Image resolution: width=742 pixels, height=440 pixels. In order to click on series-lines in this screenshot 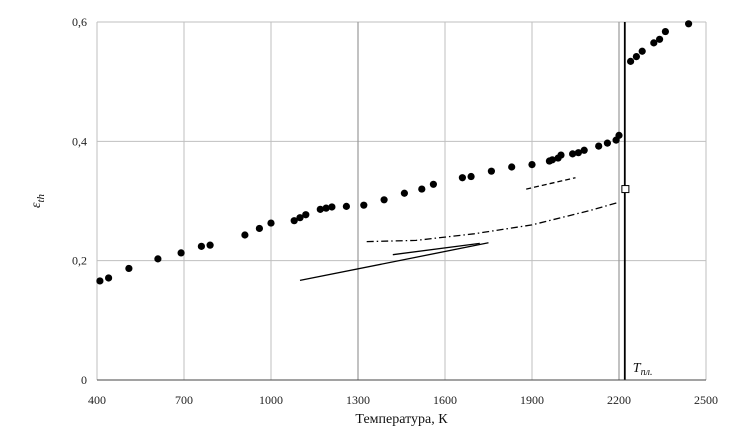, I will do `click(459, 229)`.